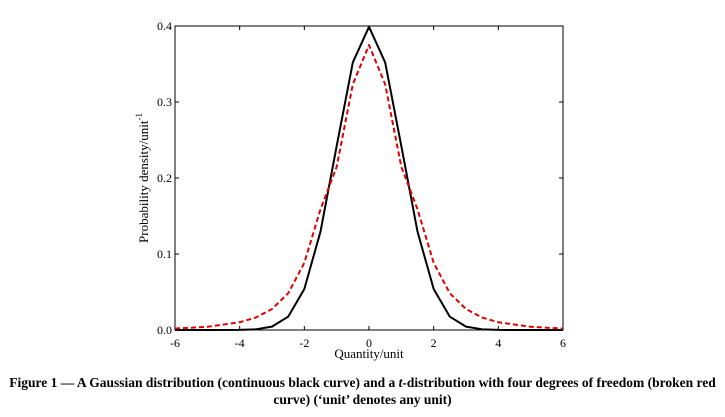 This screenshot has width=725, height=417. Describe the element at coordinates (498, 343) in the screenshot. I see `x-tick-label: 4` at that location.